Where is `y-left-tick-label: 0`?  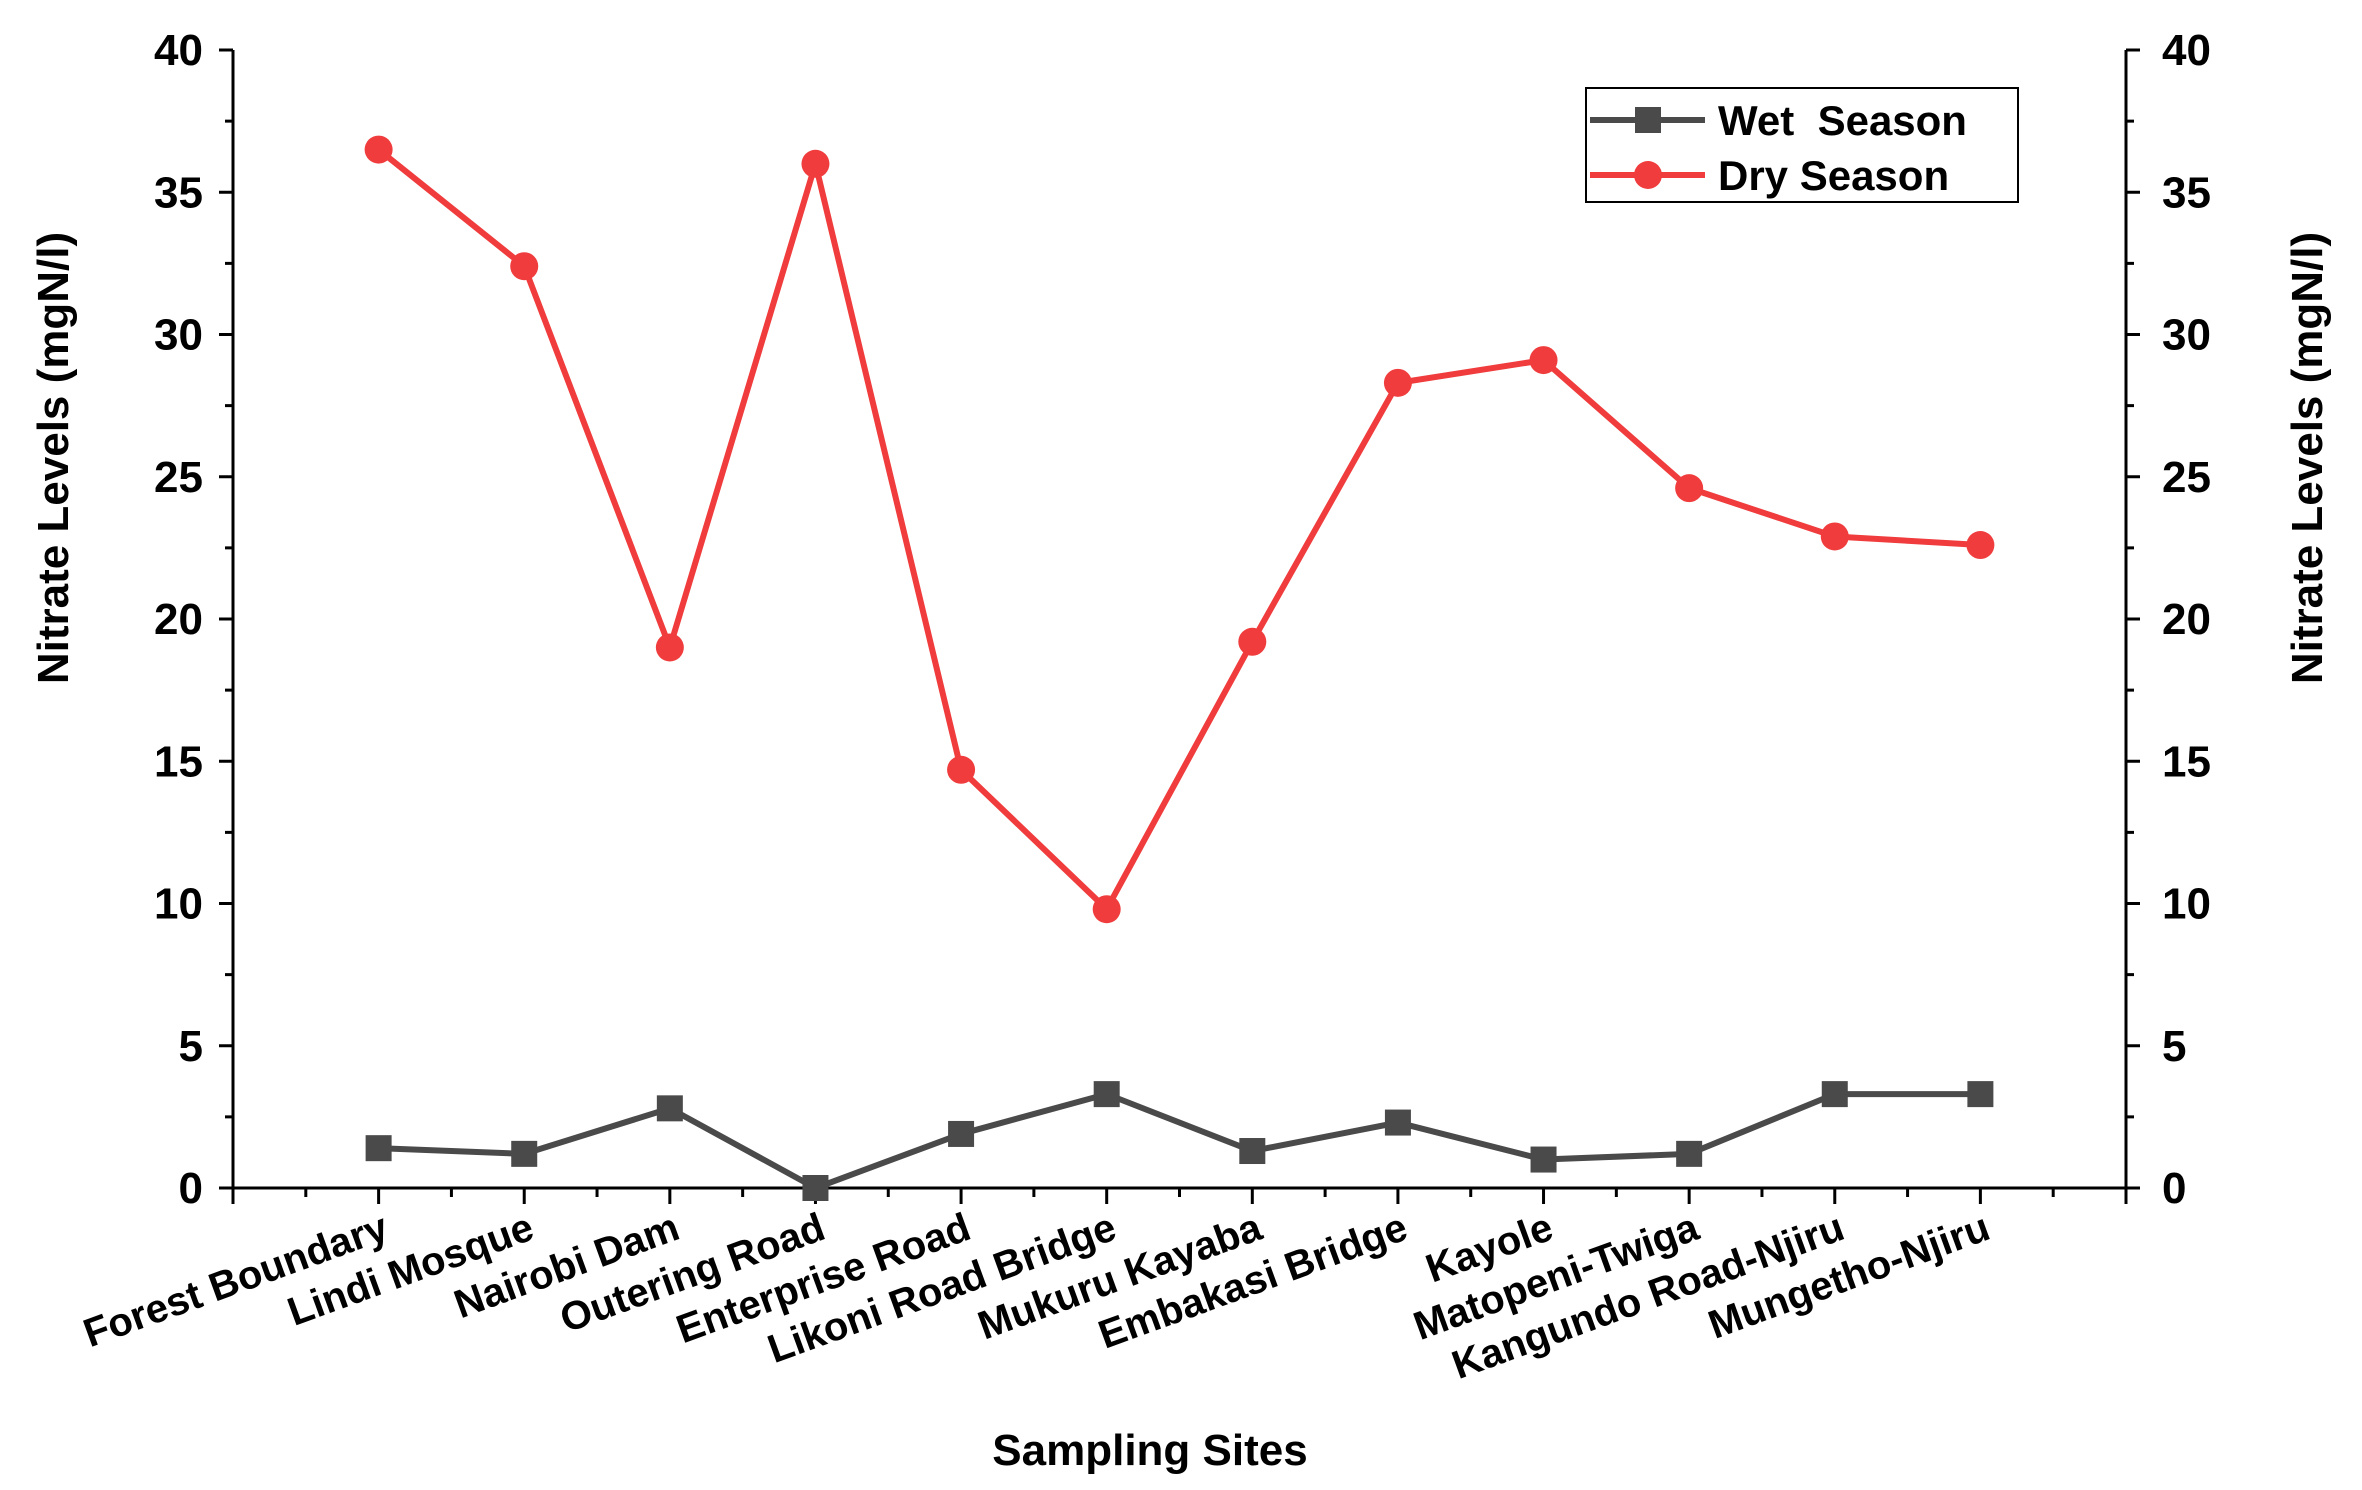
y-left-tick-label: 0 is located at coordinates (191, 1188).